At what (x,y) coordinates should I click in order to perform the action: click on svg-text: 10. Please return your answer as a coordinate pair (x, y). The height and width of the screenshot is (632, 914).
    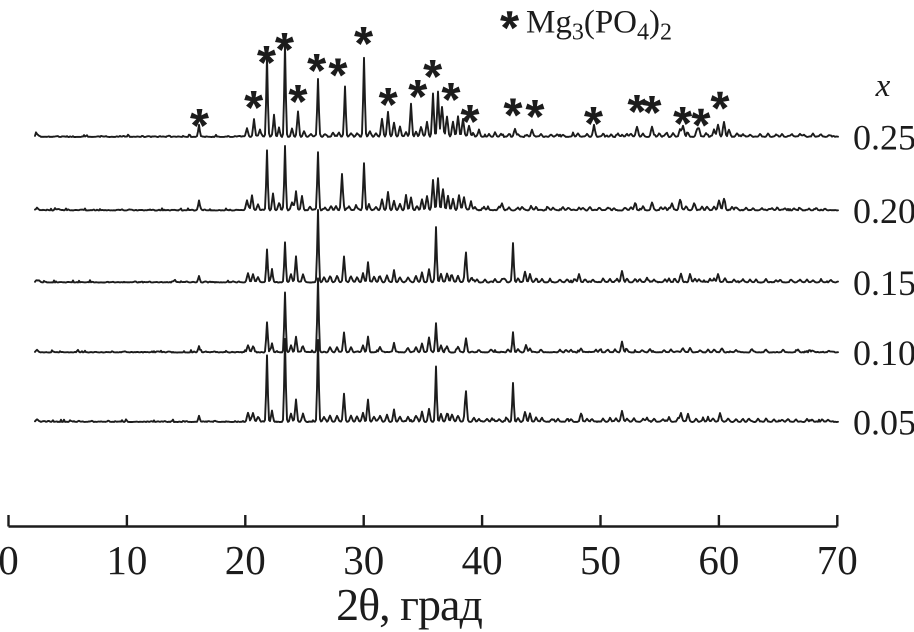
    Looking at the image, I should click on (126, 560).